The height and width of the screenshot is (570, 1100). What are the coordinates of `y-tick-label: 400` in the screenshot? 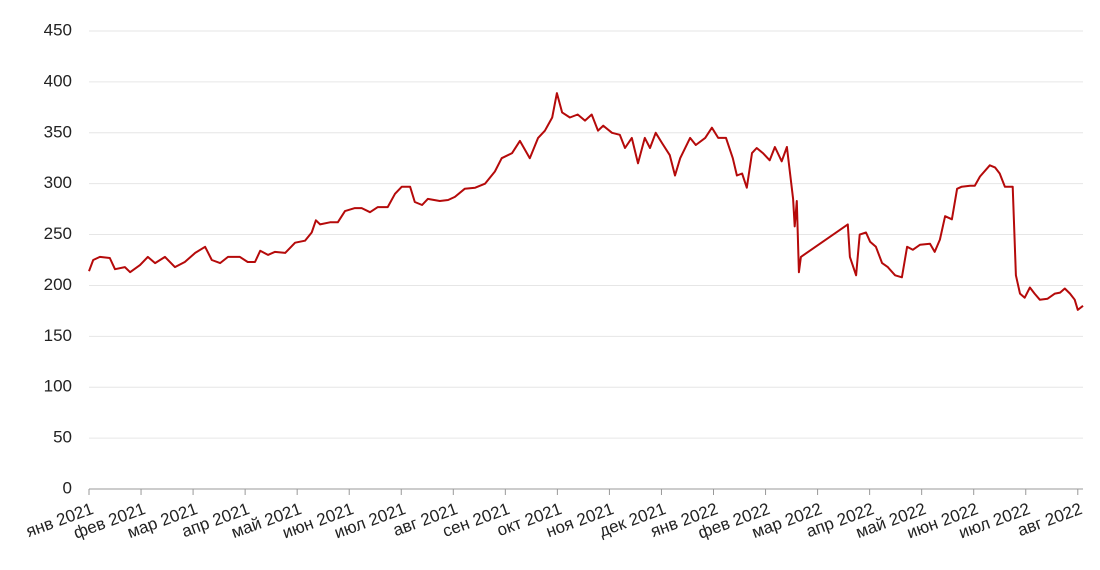 It's located at (58, 80).